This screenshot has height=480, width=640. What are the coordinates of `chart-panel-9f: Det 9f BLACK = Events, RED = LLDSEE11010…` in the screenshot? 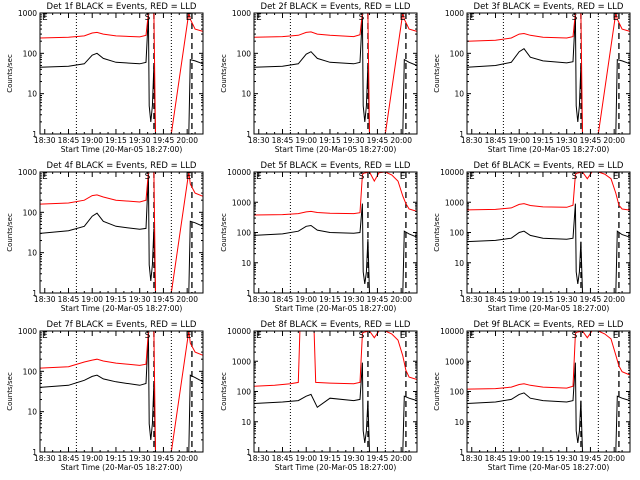 It's located at (532, 396).